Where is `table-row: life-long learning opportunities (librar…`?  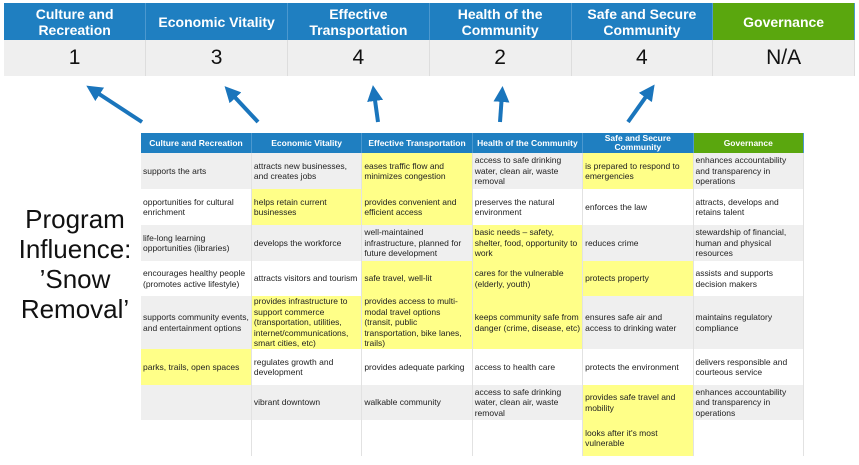
table-row: life-long learning opportunities (librar… is located at coordinates (473, 243).